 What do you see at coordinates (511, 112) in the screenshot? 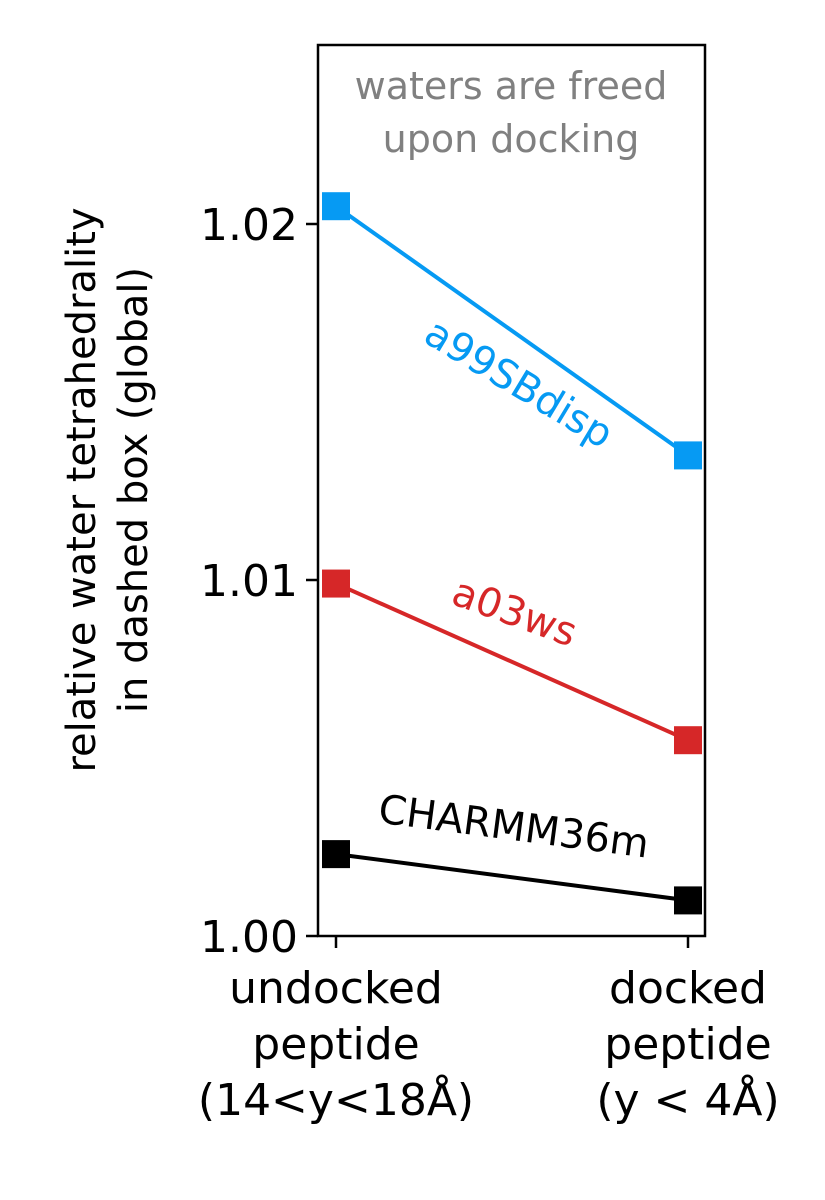
I see `annotation: waters are freed upon docking` at bounding box center [511, 112].